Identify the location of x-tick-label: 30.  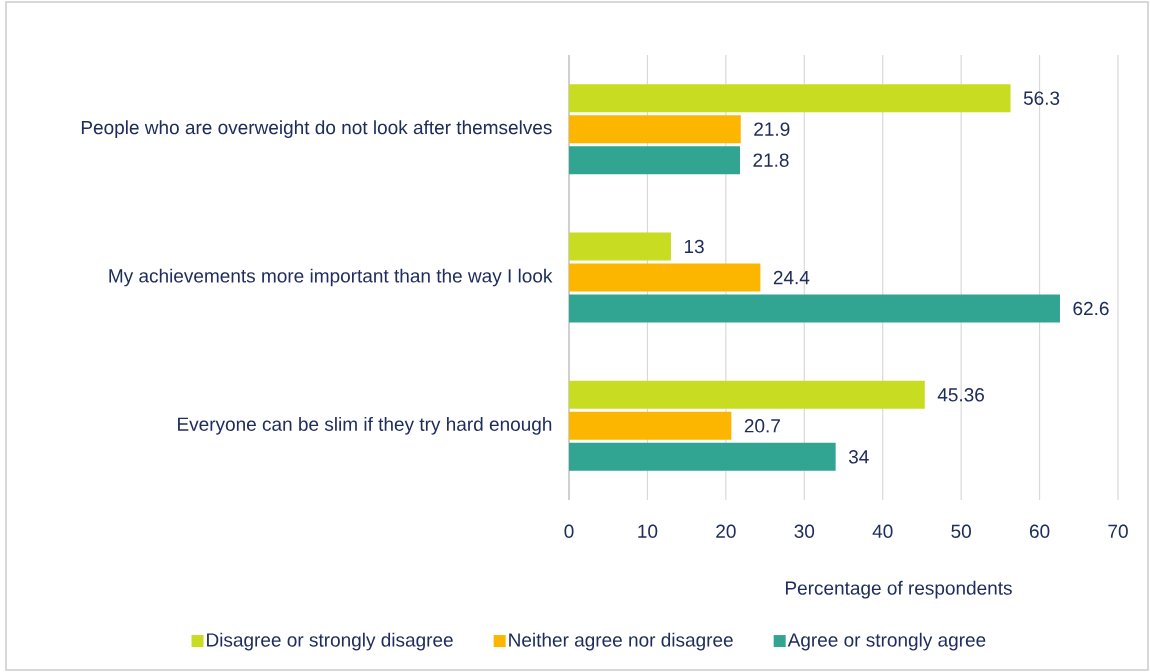
(804, 531).